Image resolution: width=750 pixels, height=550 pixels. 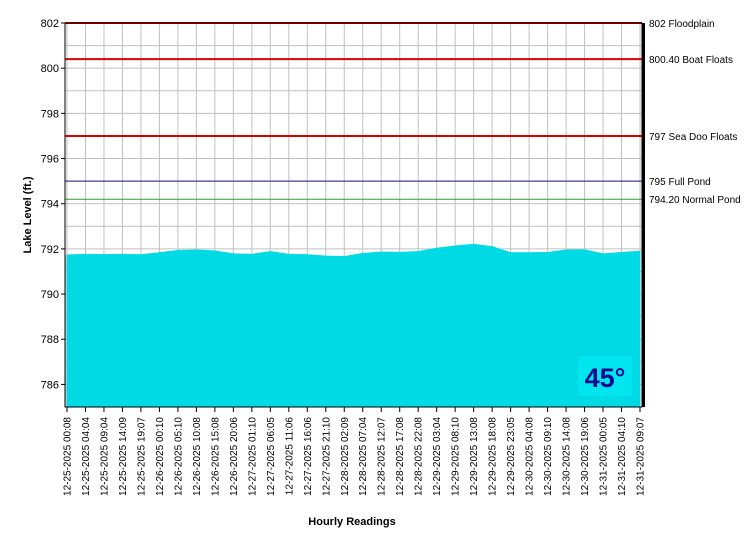 I want to click on temperature-badge-background, so click(x=605, y=376).